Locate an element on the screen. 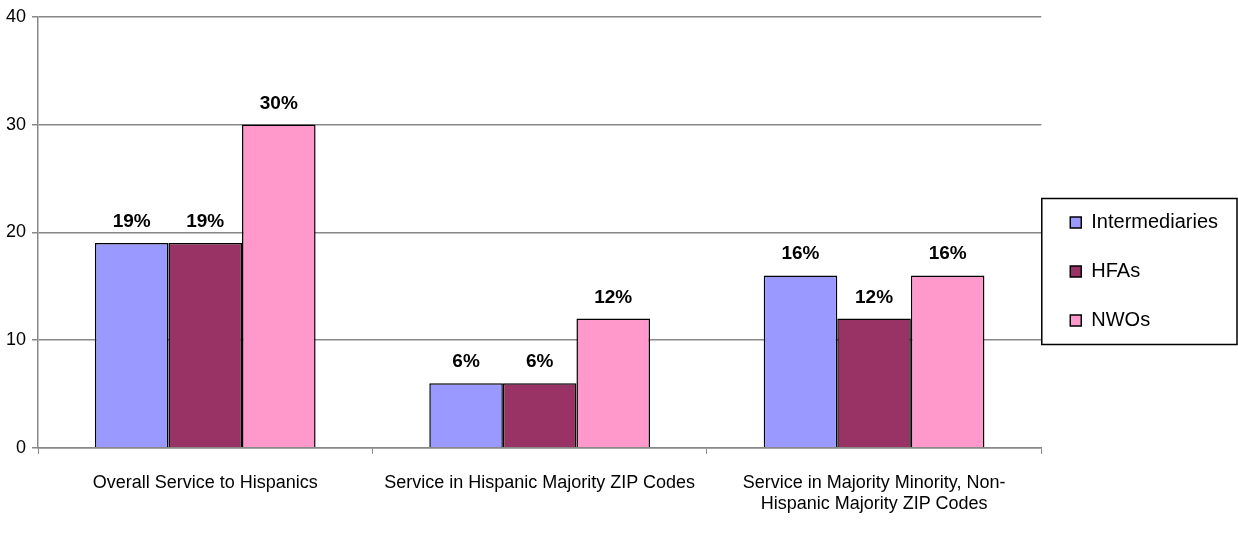 The width and height of the screenshot is (1238, 533). legend-label: Intermediaries is located at coordinates (1154, 221).